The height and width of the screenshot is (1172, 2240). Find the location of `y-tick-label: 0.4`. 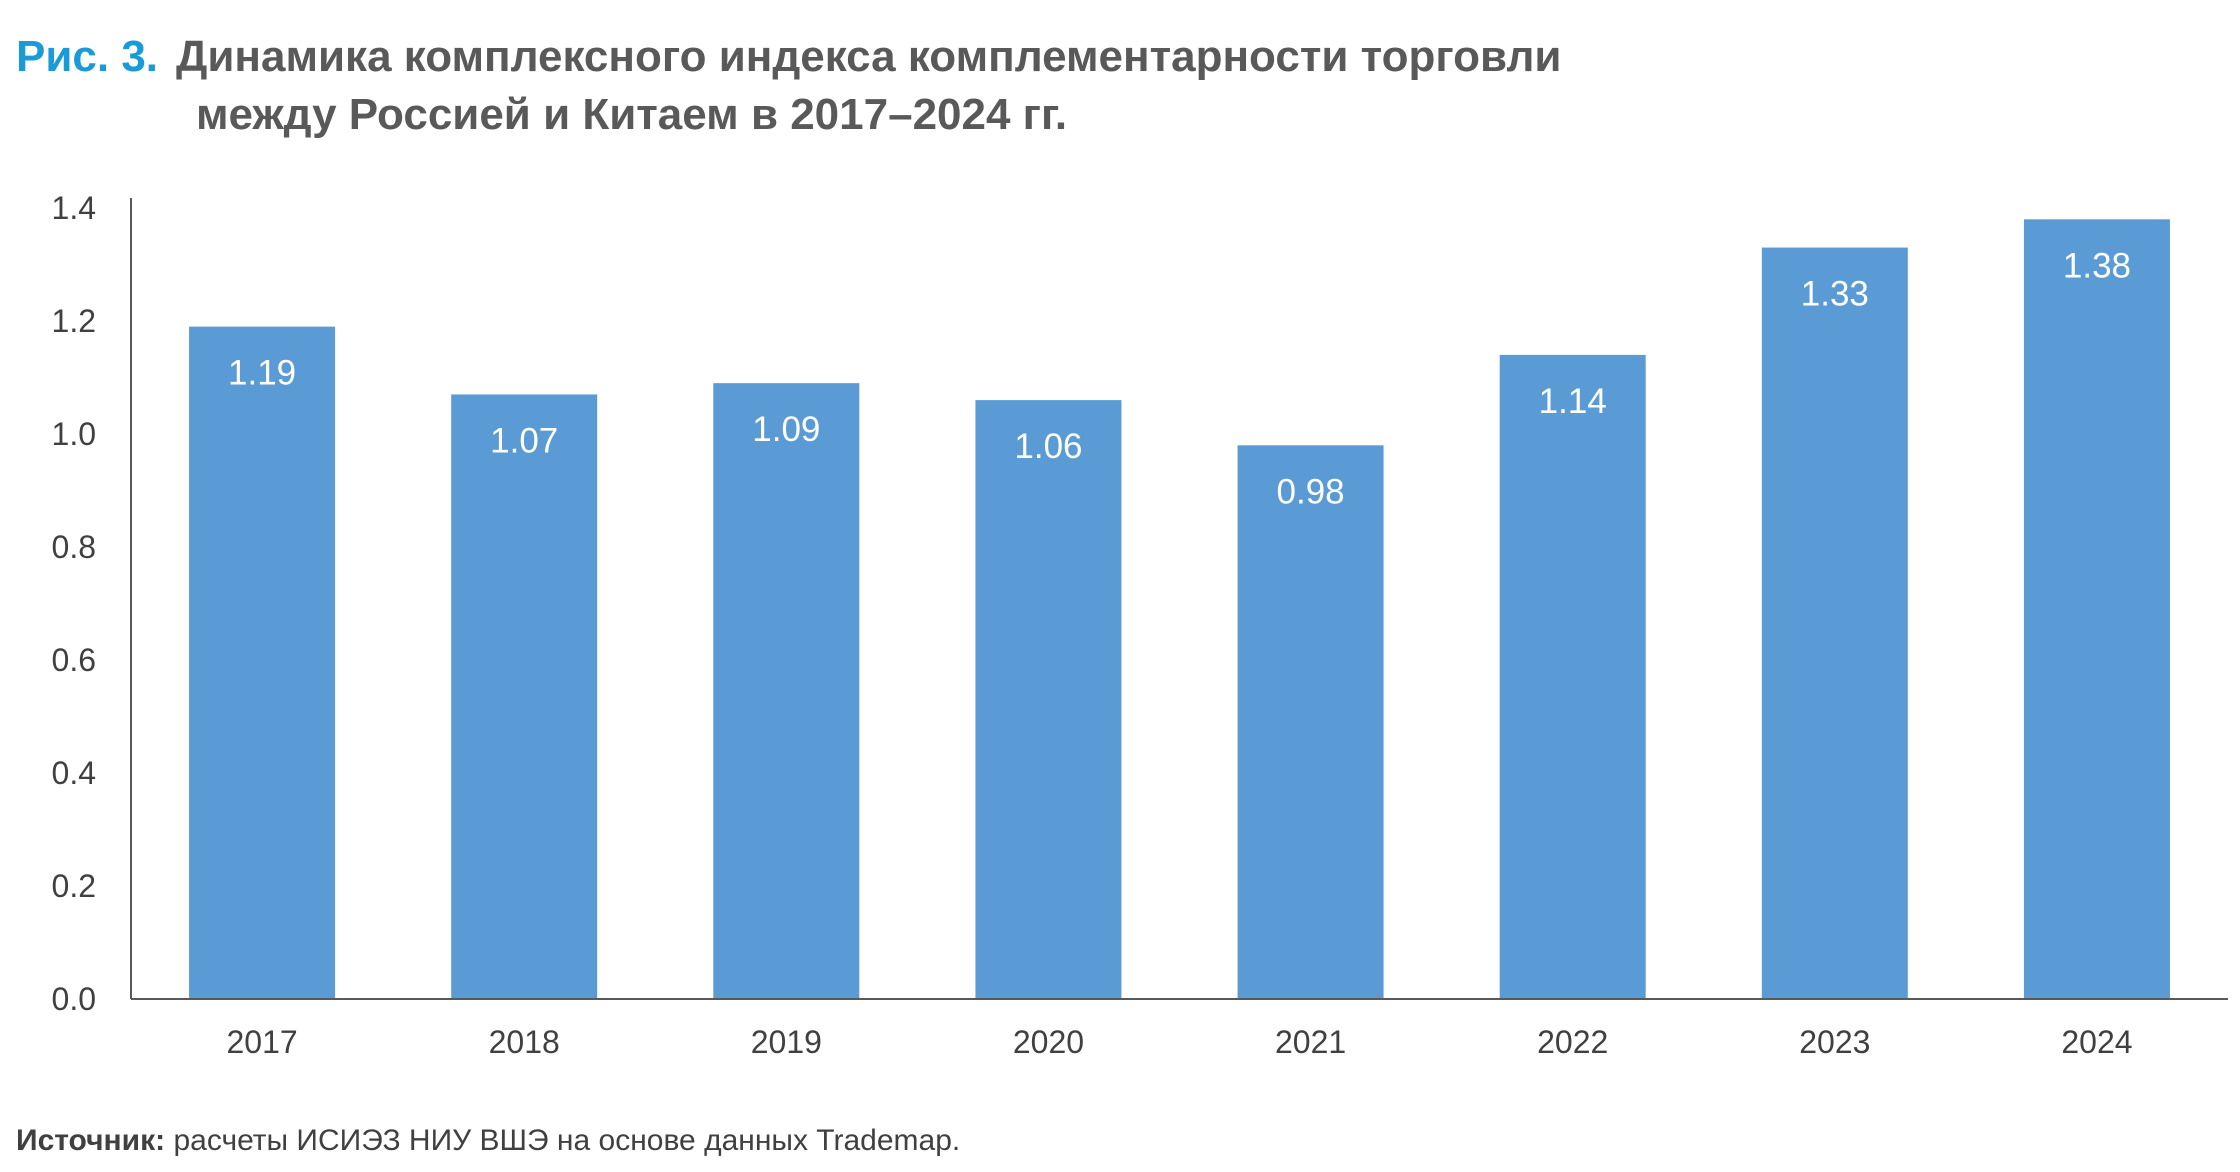

y-tick-label: 0.4 is located at coordinates (74, 773).